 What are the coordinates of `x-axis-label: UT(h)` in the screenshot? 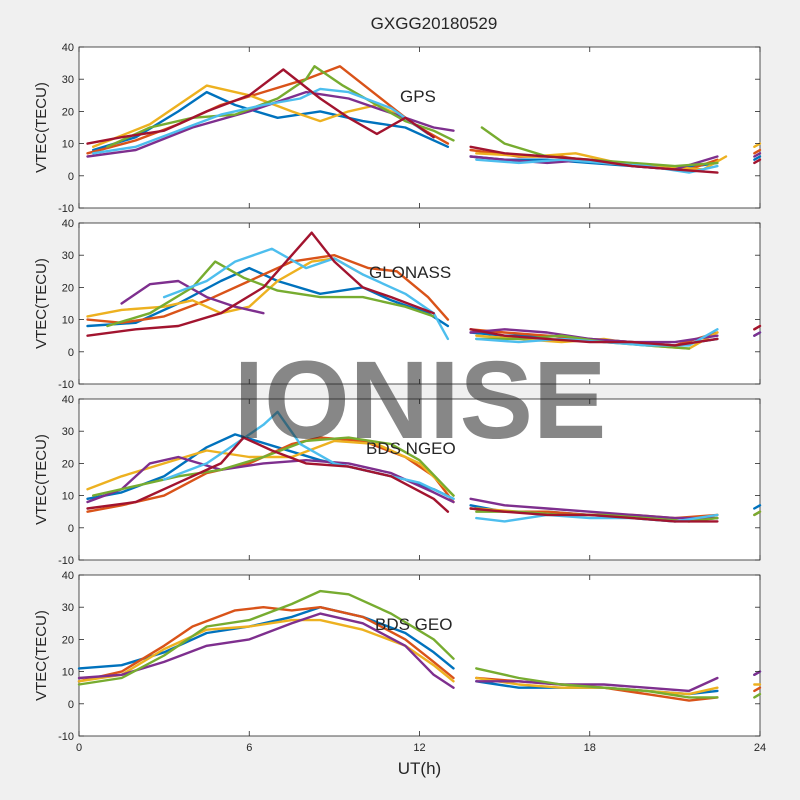 It's located at (419, 768).